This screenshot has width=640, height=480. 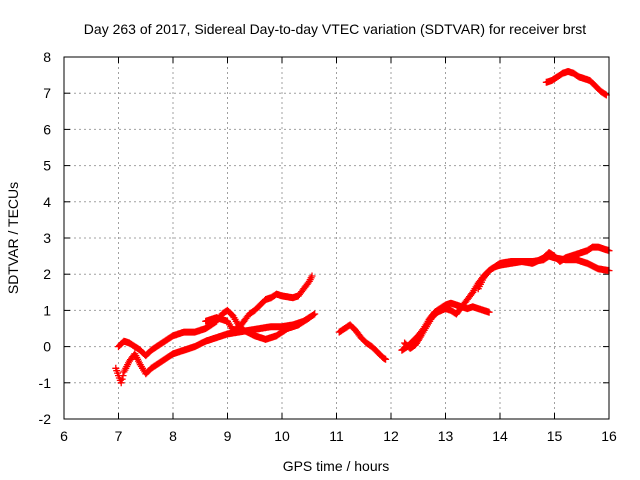 What do you see at coordinates (228, 436) in the screenshot?
I see `x-tick-label: 9` at bounding box center [228, 436].